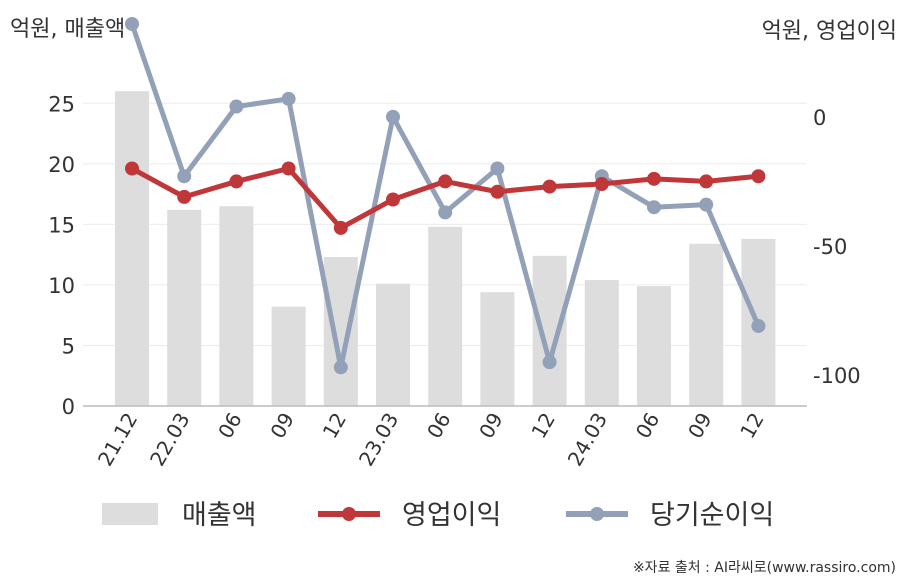 The height and width of the screenshot is (580, 908). Describe the element at coordinates (712, 515) in the screenshot. I see `legend-label-net-income: 당기순이익` at that location.